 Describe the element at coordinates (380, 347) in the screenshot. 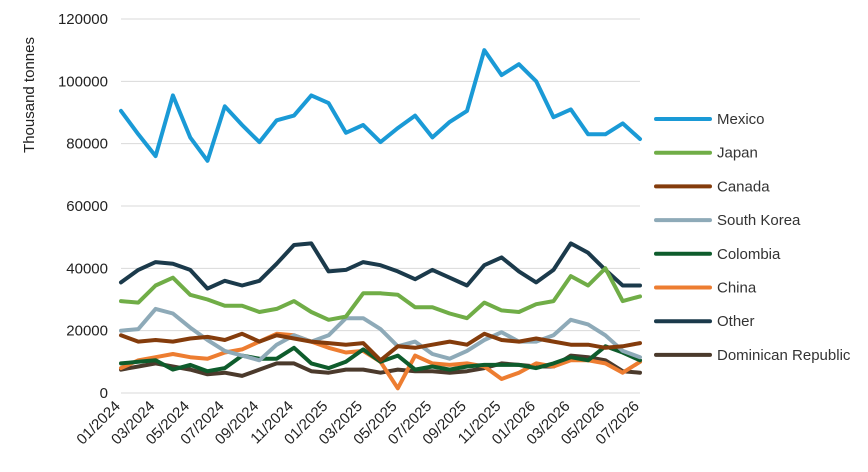

I see `series-line-canada` at that location.